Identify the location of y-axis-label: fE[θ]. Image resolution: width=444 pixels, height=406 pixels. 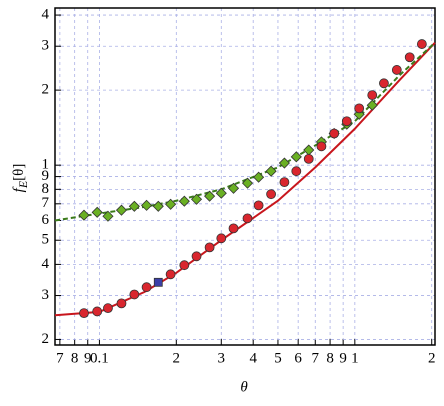
(20, 178).